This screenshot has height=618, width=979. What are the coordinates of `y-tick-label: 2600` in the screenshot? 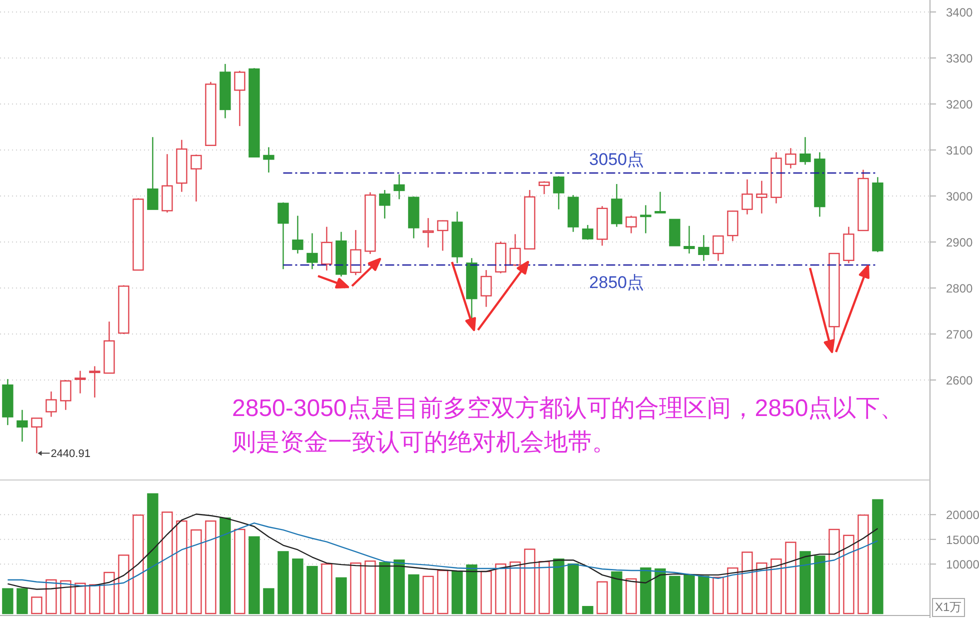 It's located at (960, 381).